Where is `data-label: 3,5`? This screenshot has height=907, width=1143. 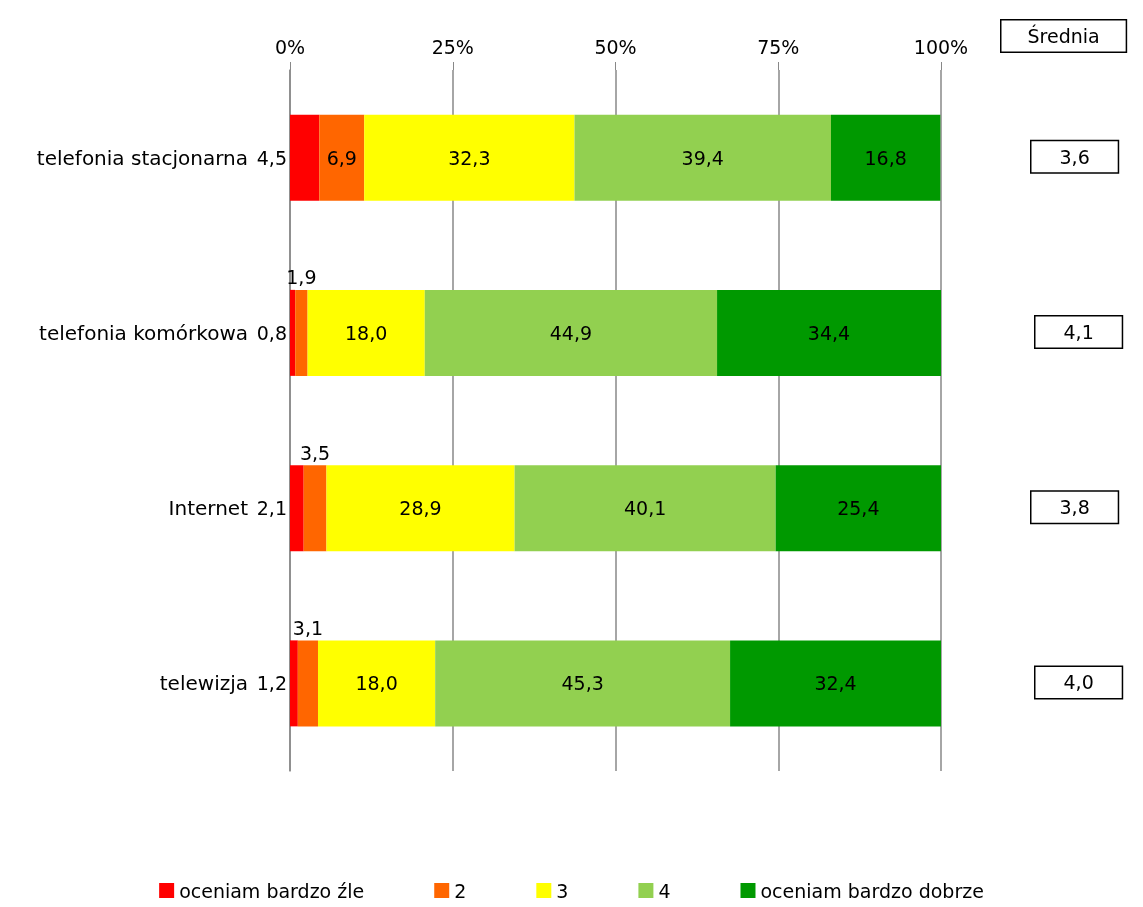
data-label: 3,5 is located at coordinates (315, 452).